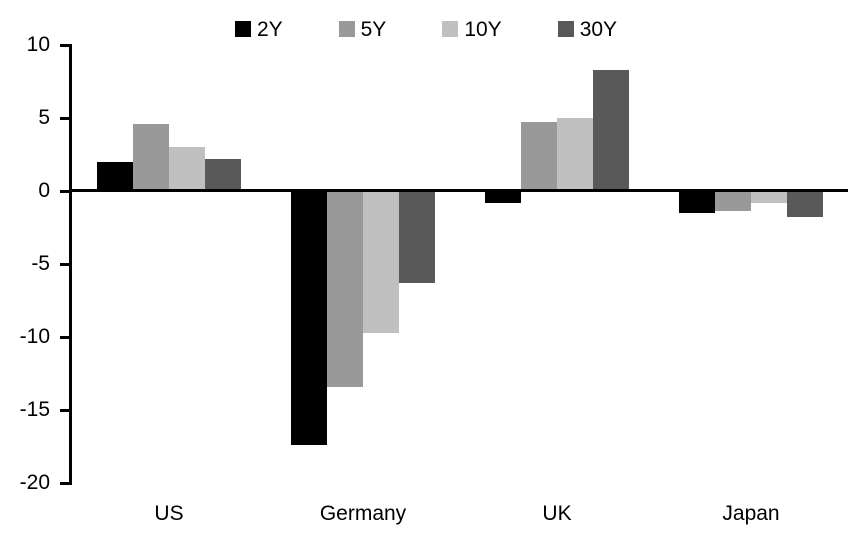 The image size is (852, 539). I want to click on bar-germany-30y, so click(417, 237).